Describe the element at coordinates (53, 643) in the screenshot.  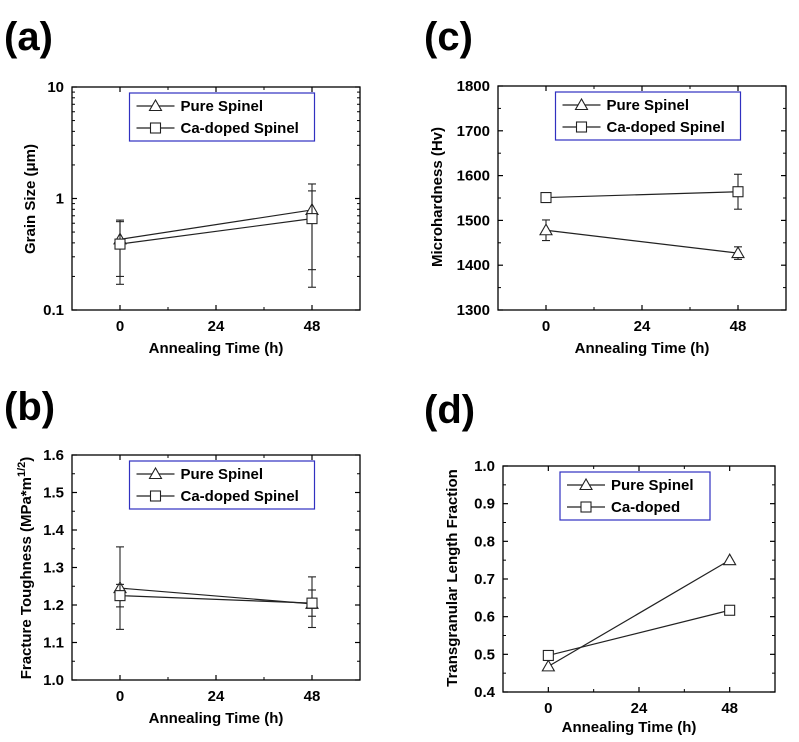
I see `y-tick-label: 1.1` at that location.